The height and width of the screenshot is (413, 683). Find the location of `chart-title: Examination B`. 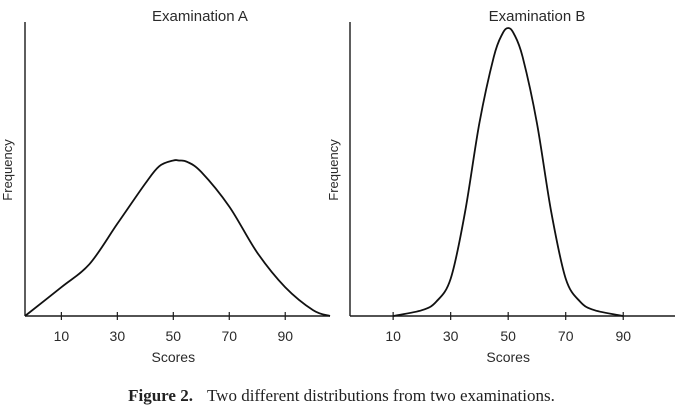

chart-title: Examination B is located at coordinates (537, 16).